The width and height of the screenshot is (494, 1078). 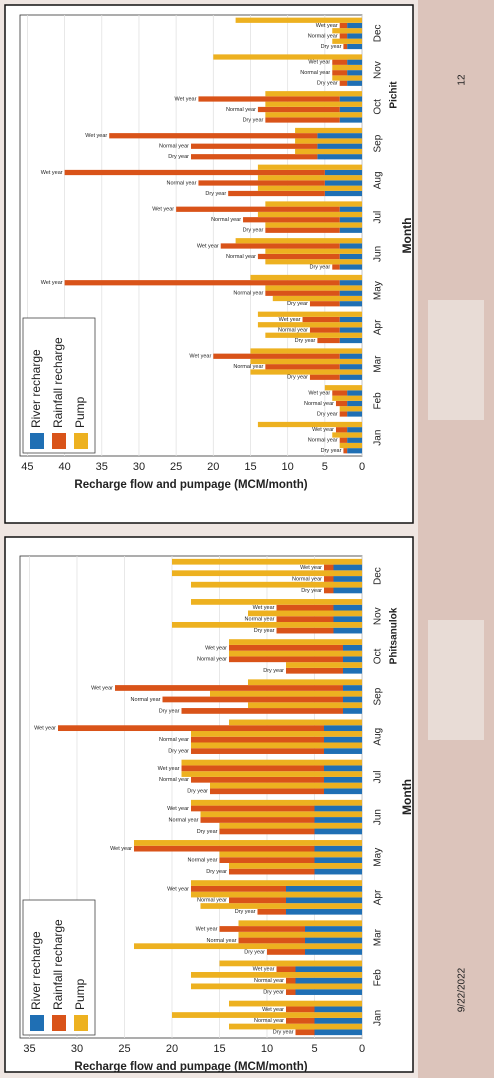 I want to click on window, so click(x=456, y=360).